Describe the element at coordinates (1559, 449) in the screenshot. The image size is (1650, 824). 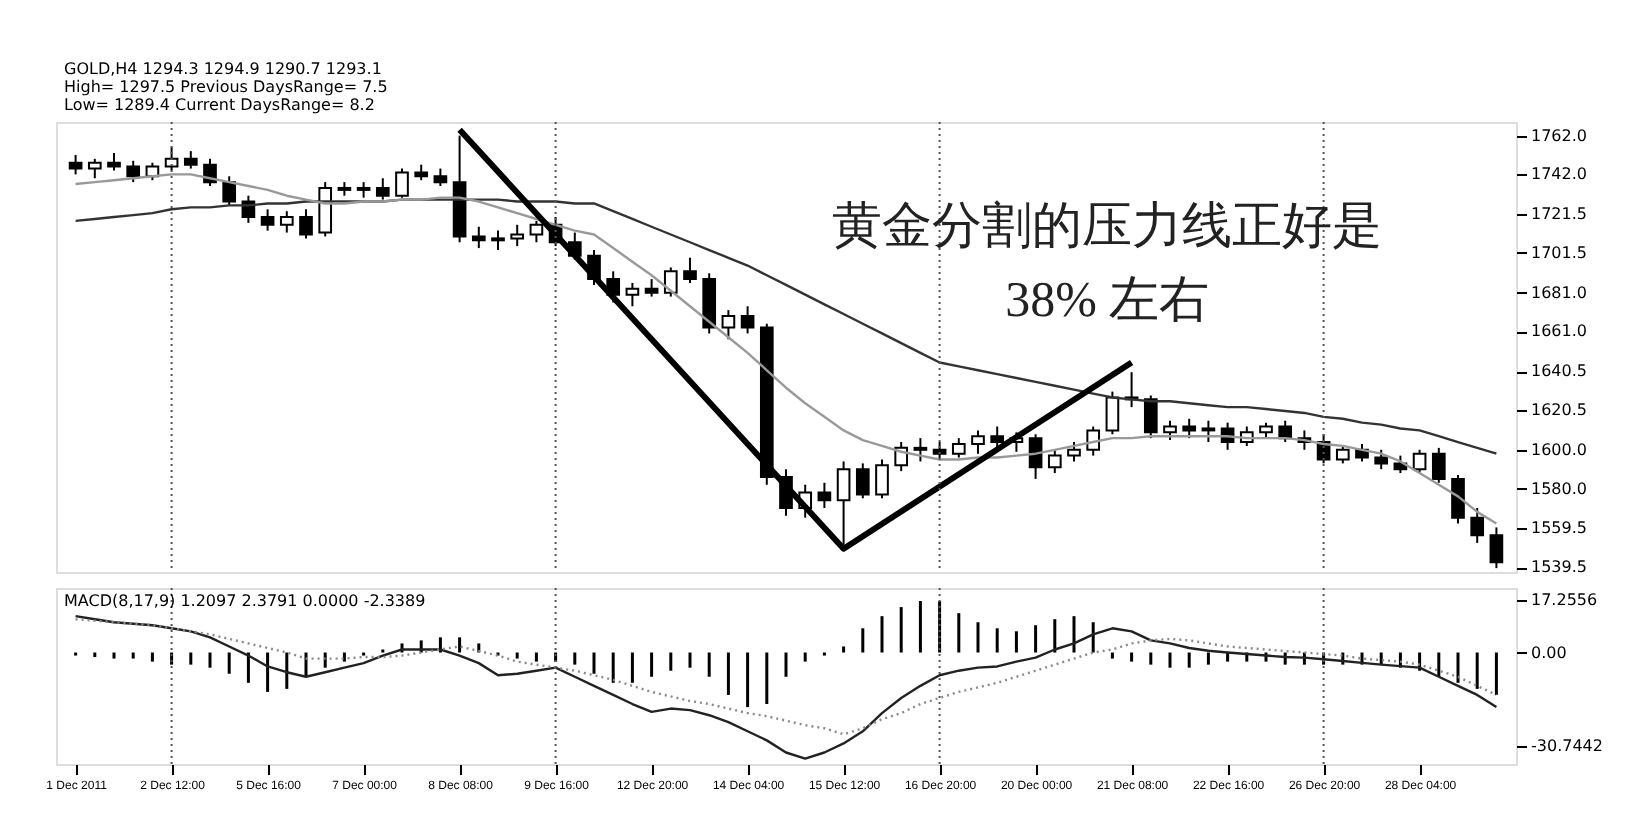
I see `y-tick-label: 1600.0` at that location.